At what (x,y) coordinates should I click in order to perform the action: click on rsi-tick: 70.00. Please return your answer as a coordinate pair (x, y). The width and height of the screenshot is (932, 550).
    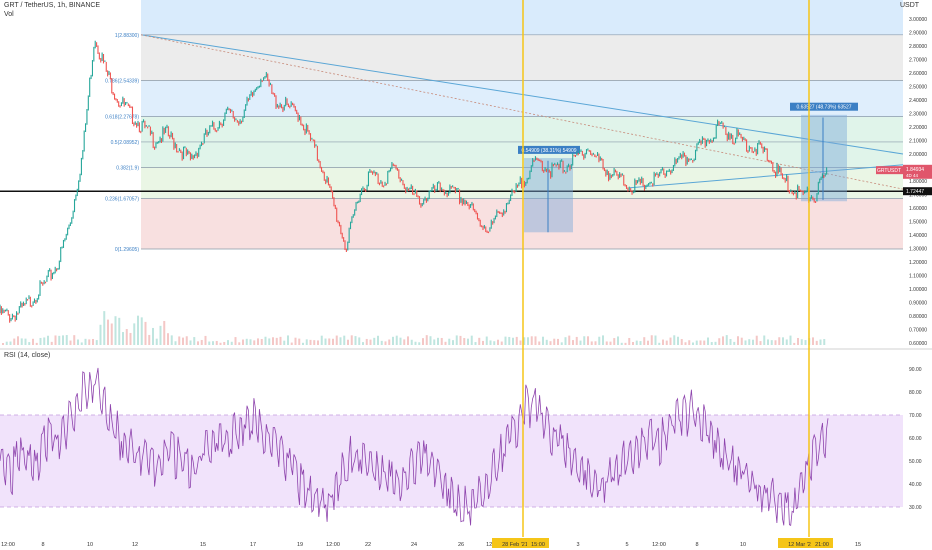
    Looking at the image, I should click on (915, 416).